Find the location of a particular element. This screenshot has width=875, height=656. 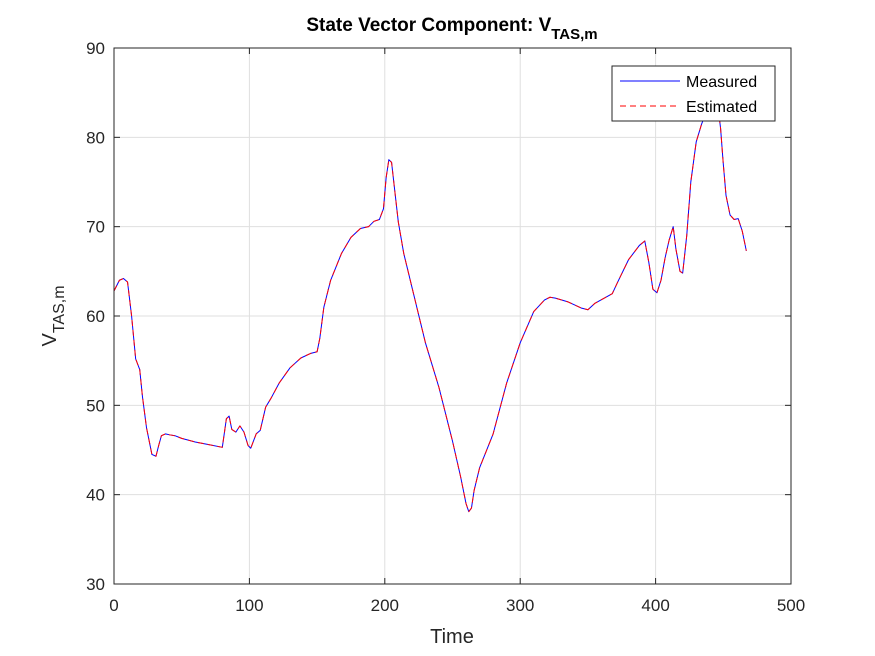

chart-title-main: State Vector Component: V is located at coordinates (428, 25).